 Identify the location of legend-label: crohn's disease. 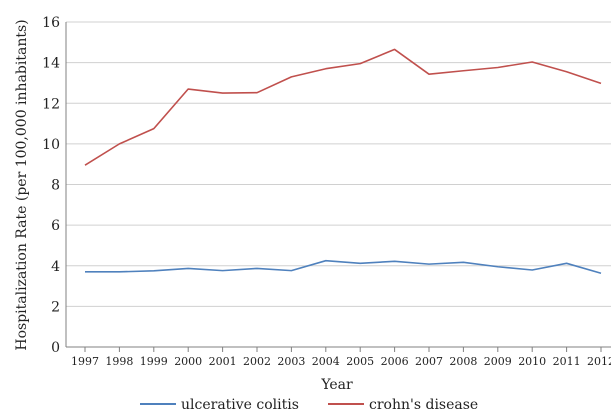
(423, 404).